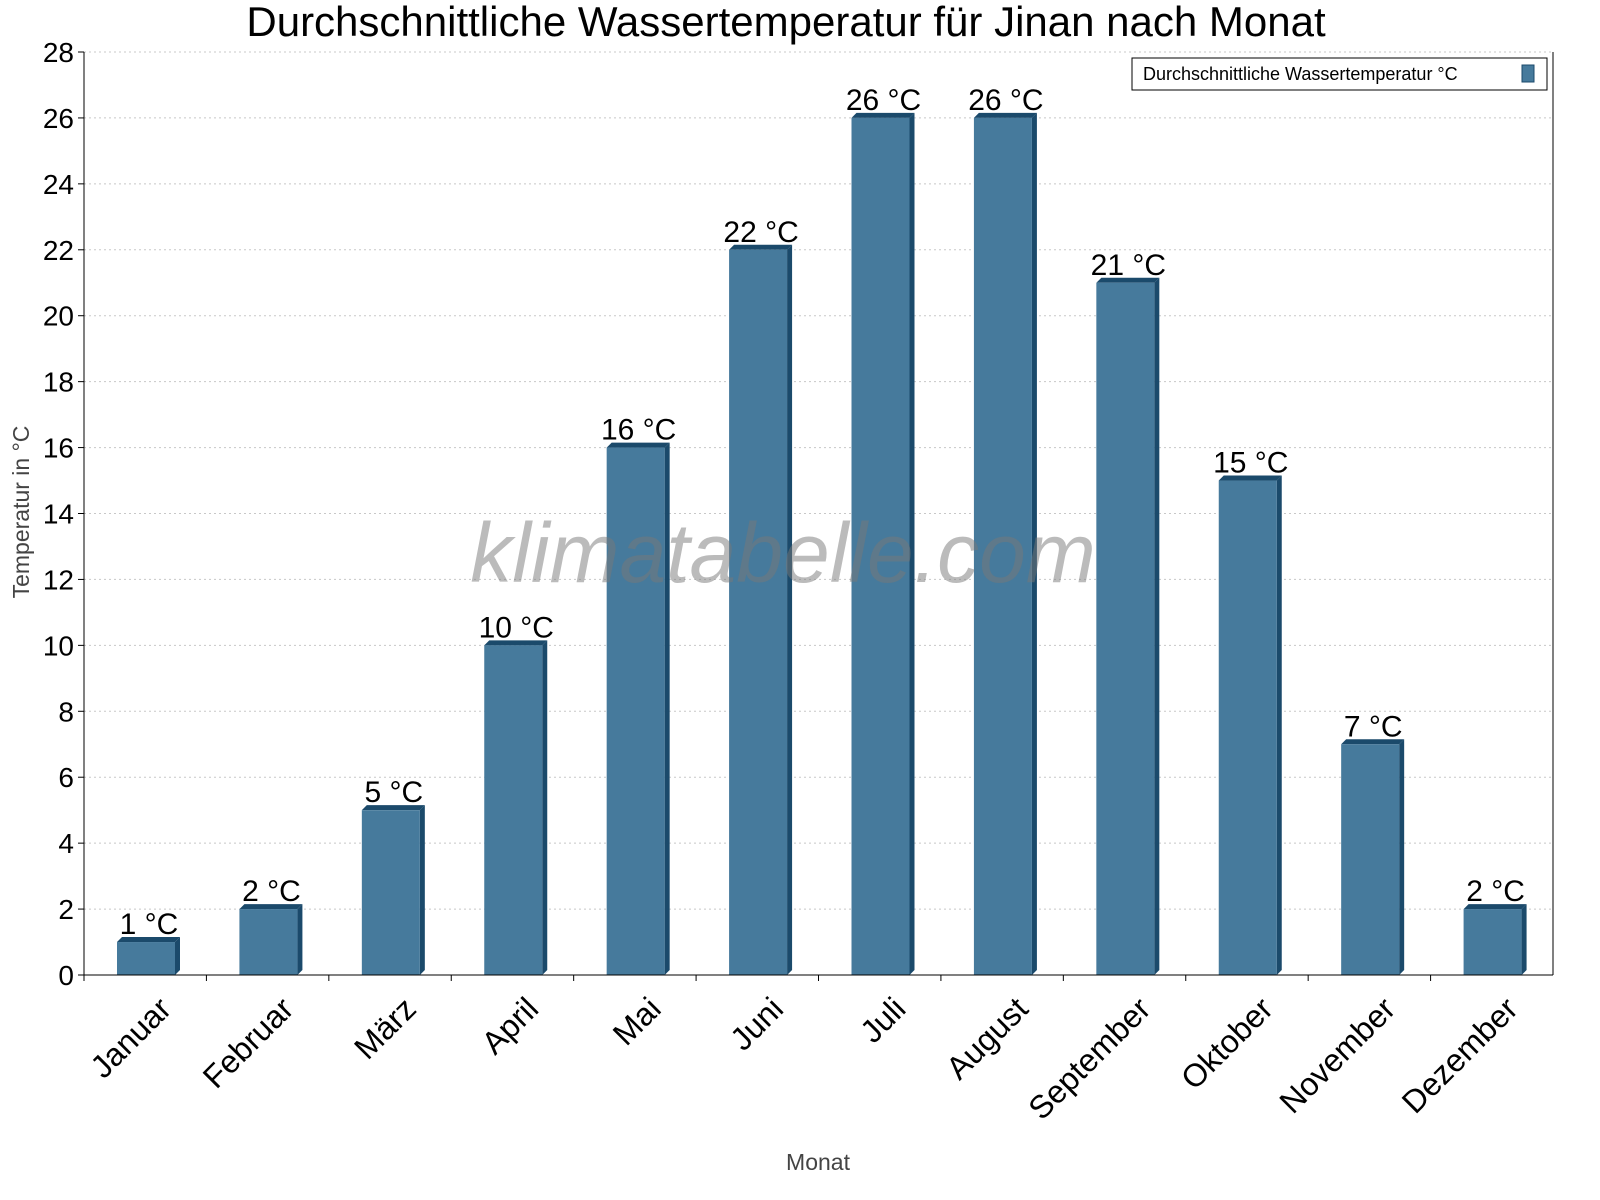 This screenshot has width=1600, height=1200. Describe the element at coordinates (58, 579) in the screenshot. I see `y-tick-label: 12` at that location.